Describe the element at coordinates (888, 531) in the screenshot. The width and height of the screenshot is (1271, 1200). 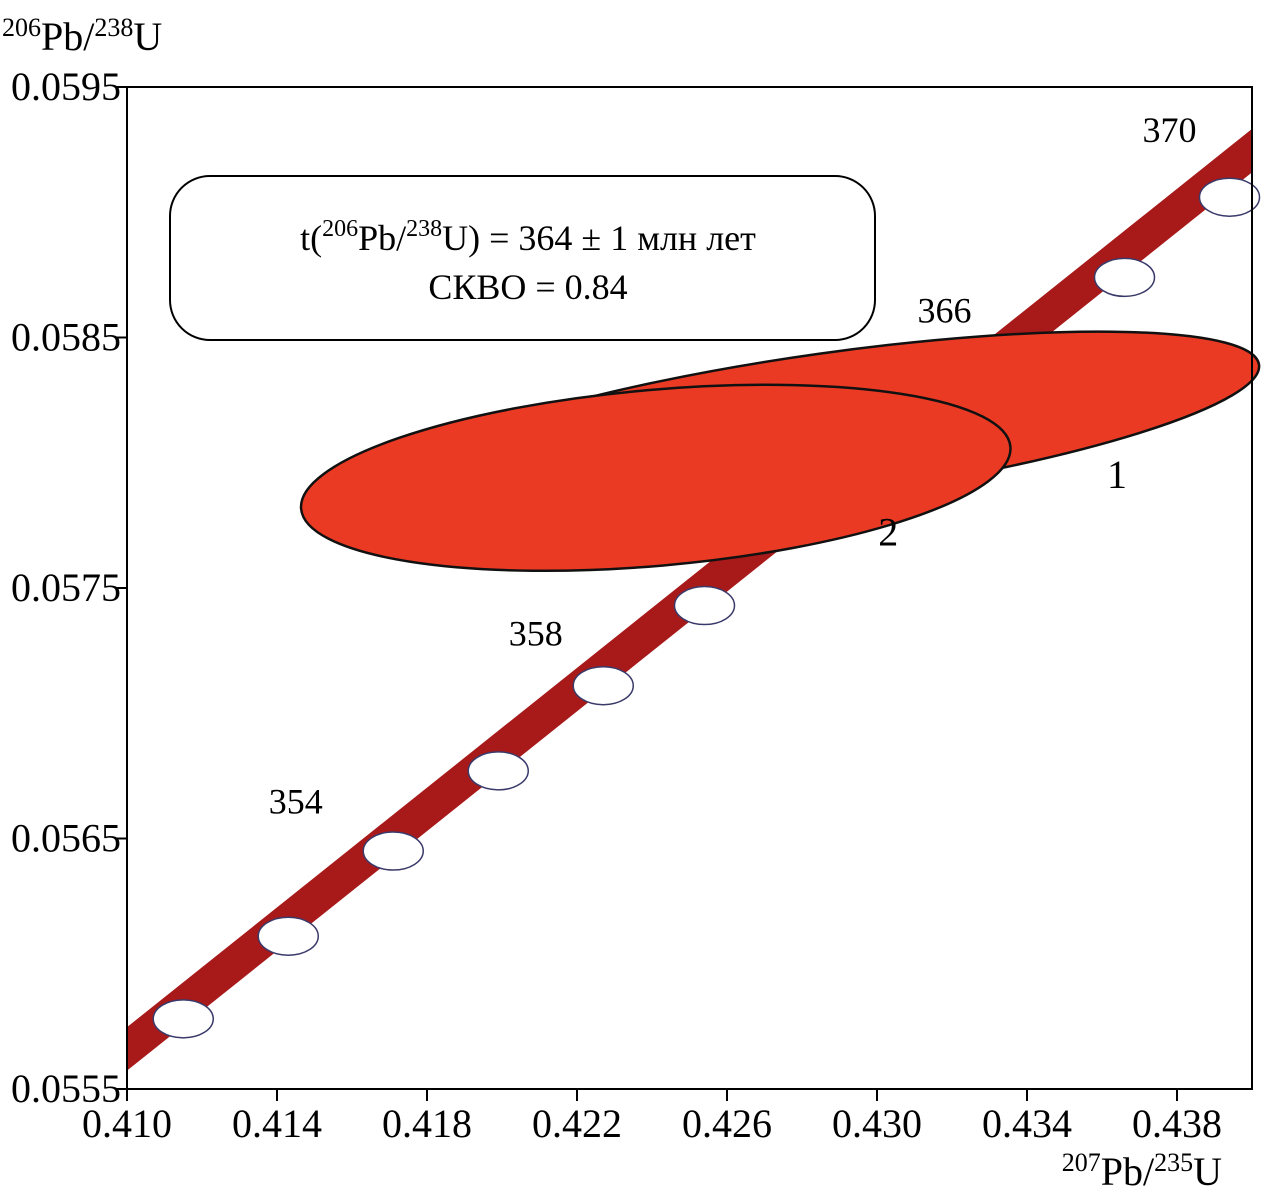
I see `ellipse-label-2: 2` at that location.